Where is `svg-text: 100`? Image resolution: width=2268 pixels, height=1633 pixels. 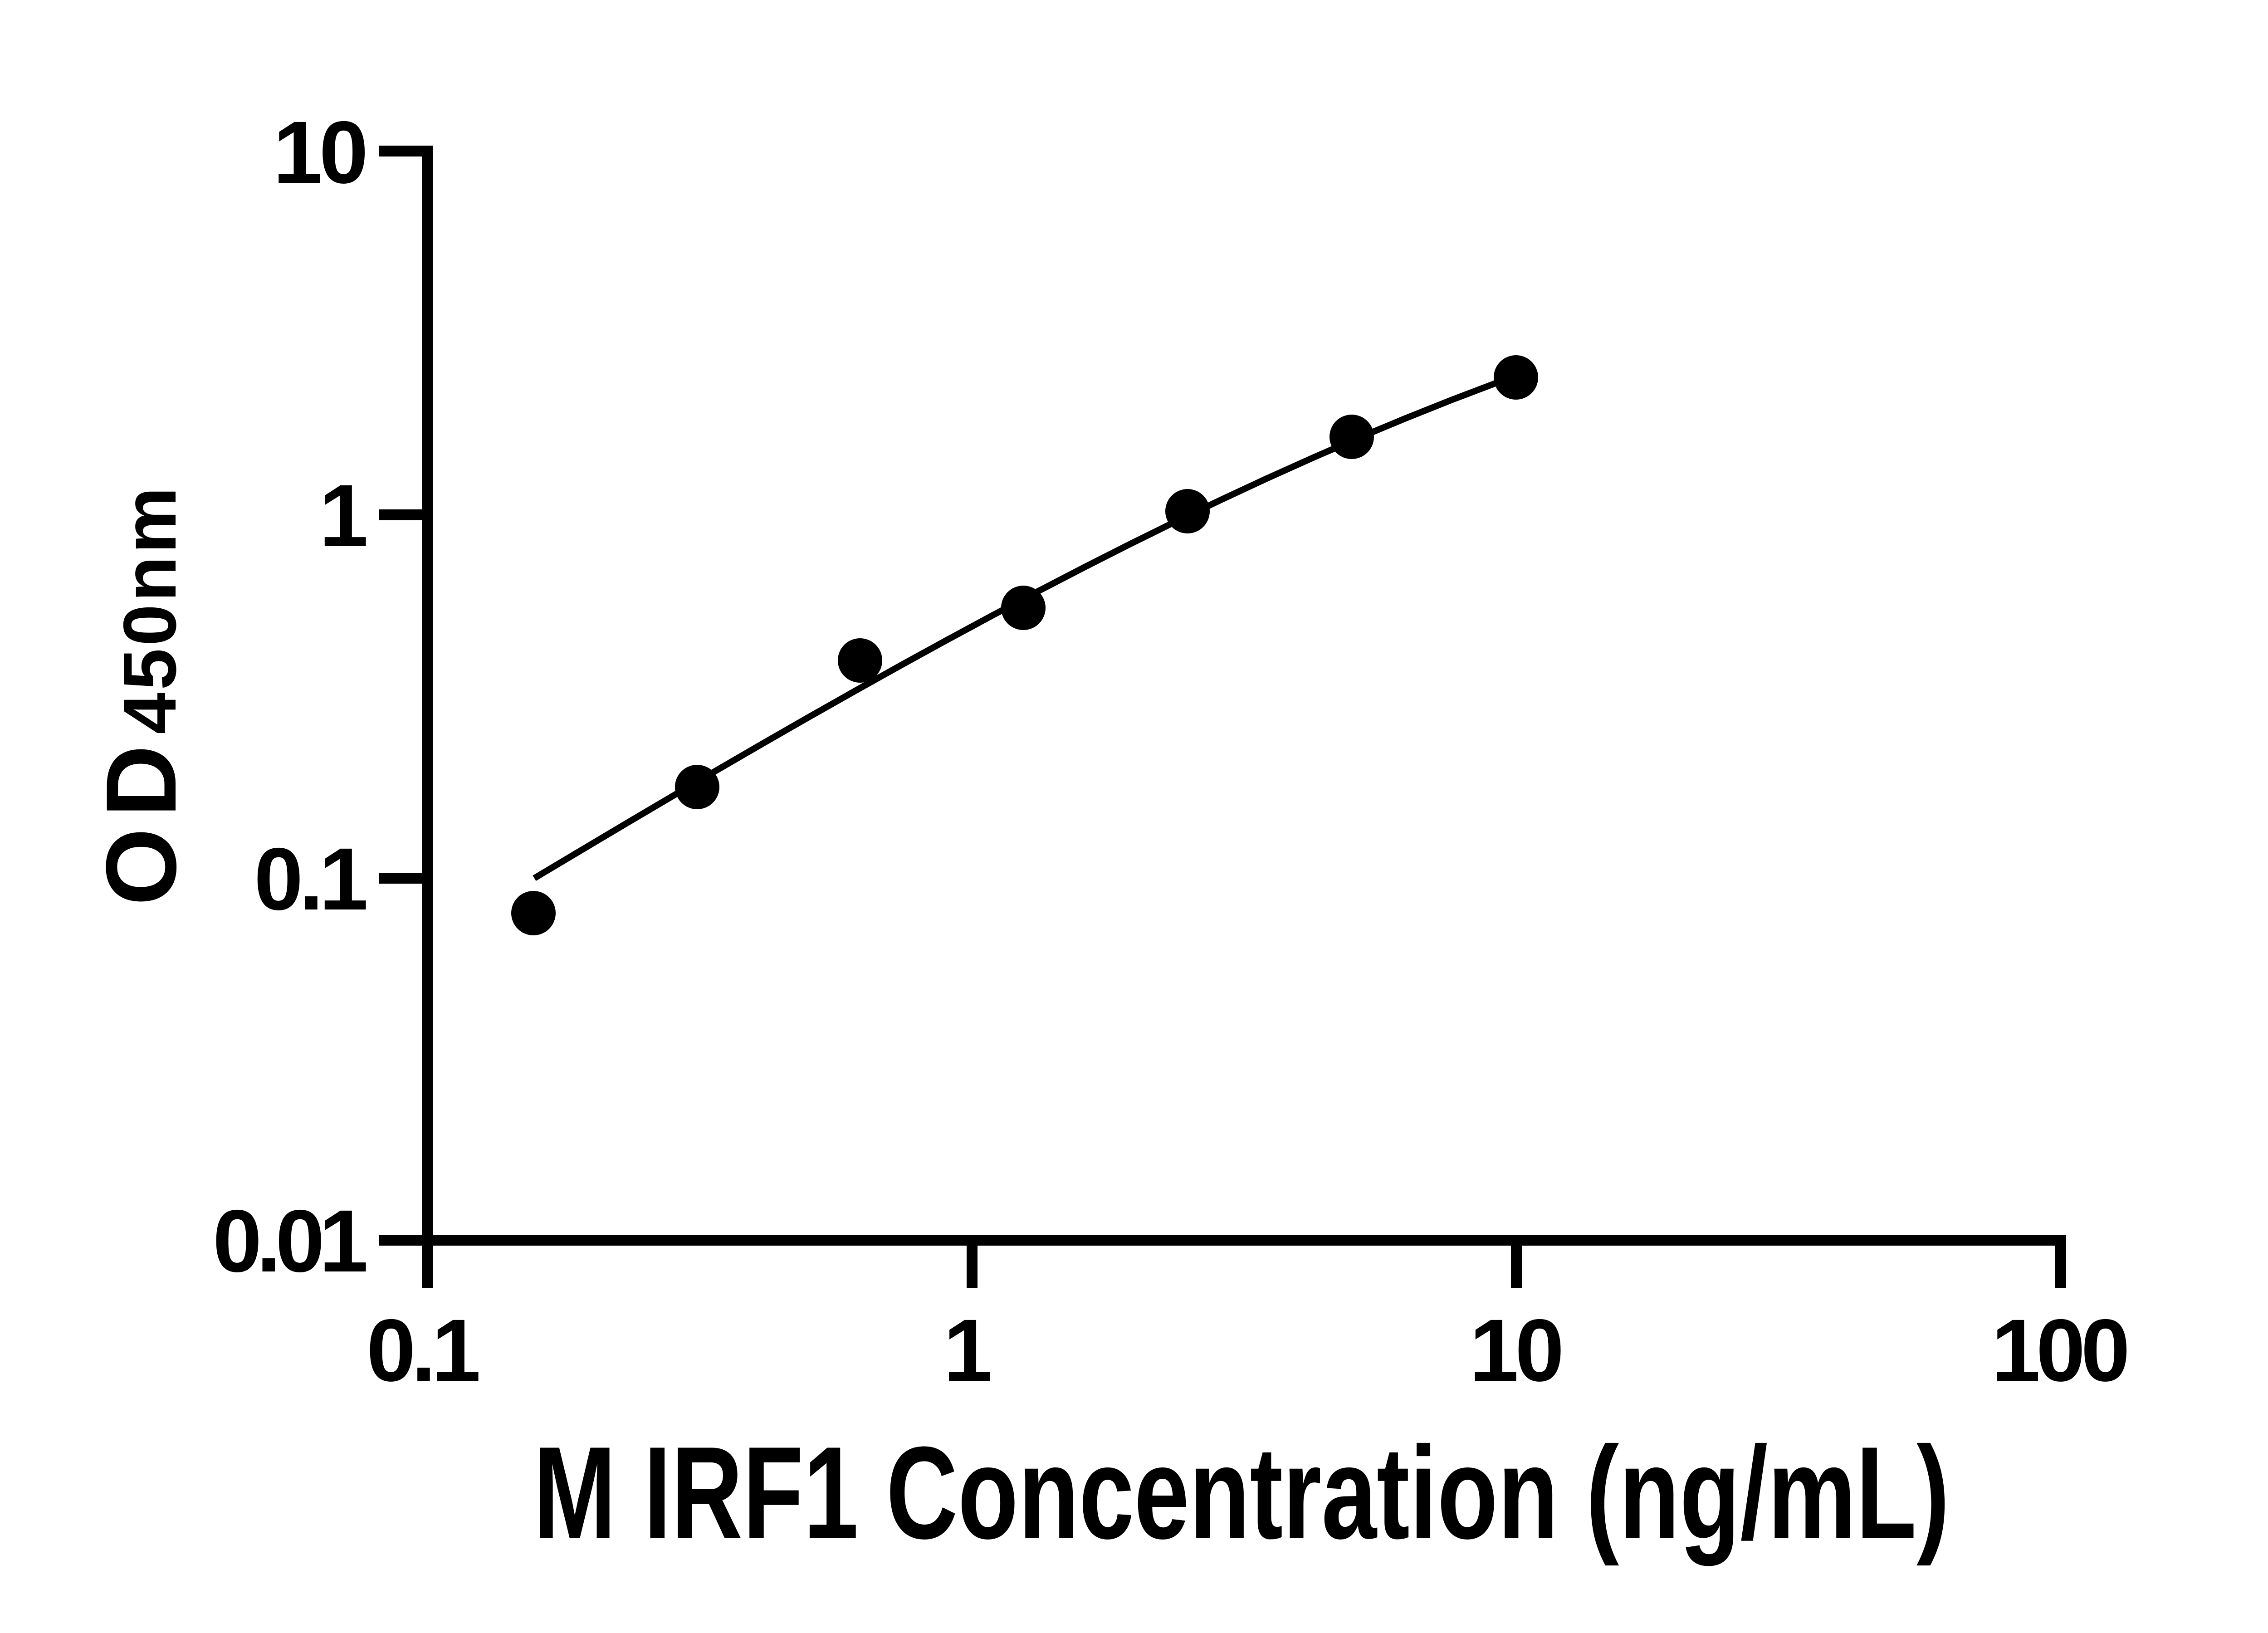
svg-text: 100 is located at coordinates (2061, 1350).